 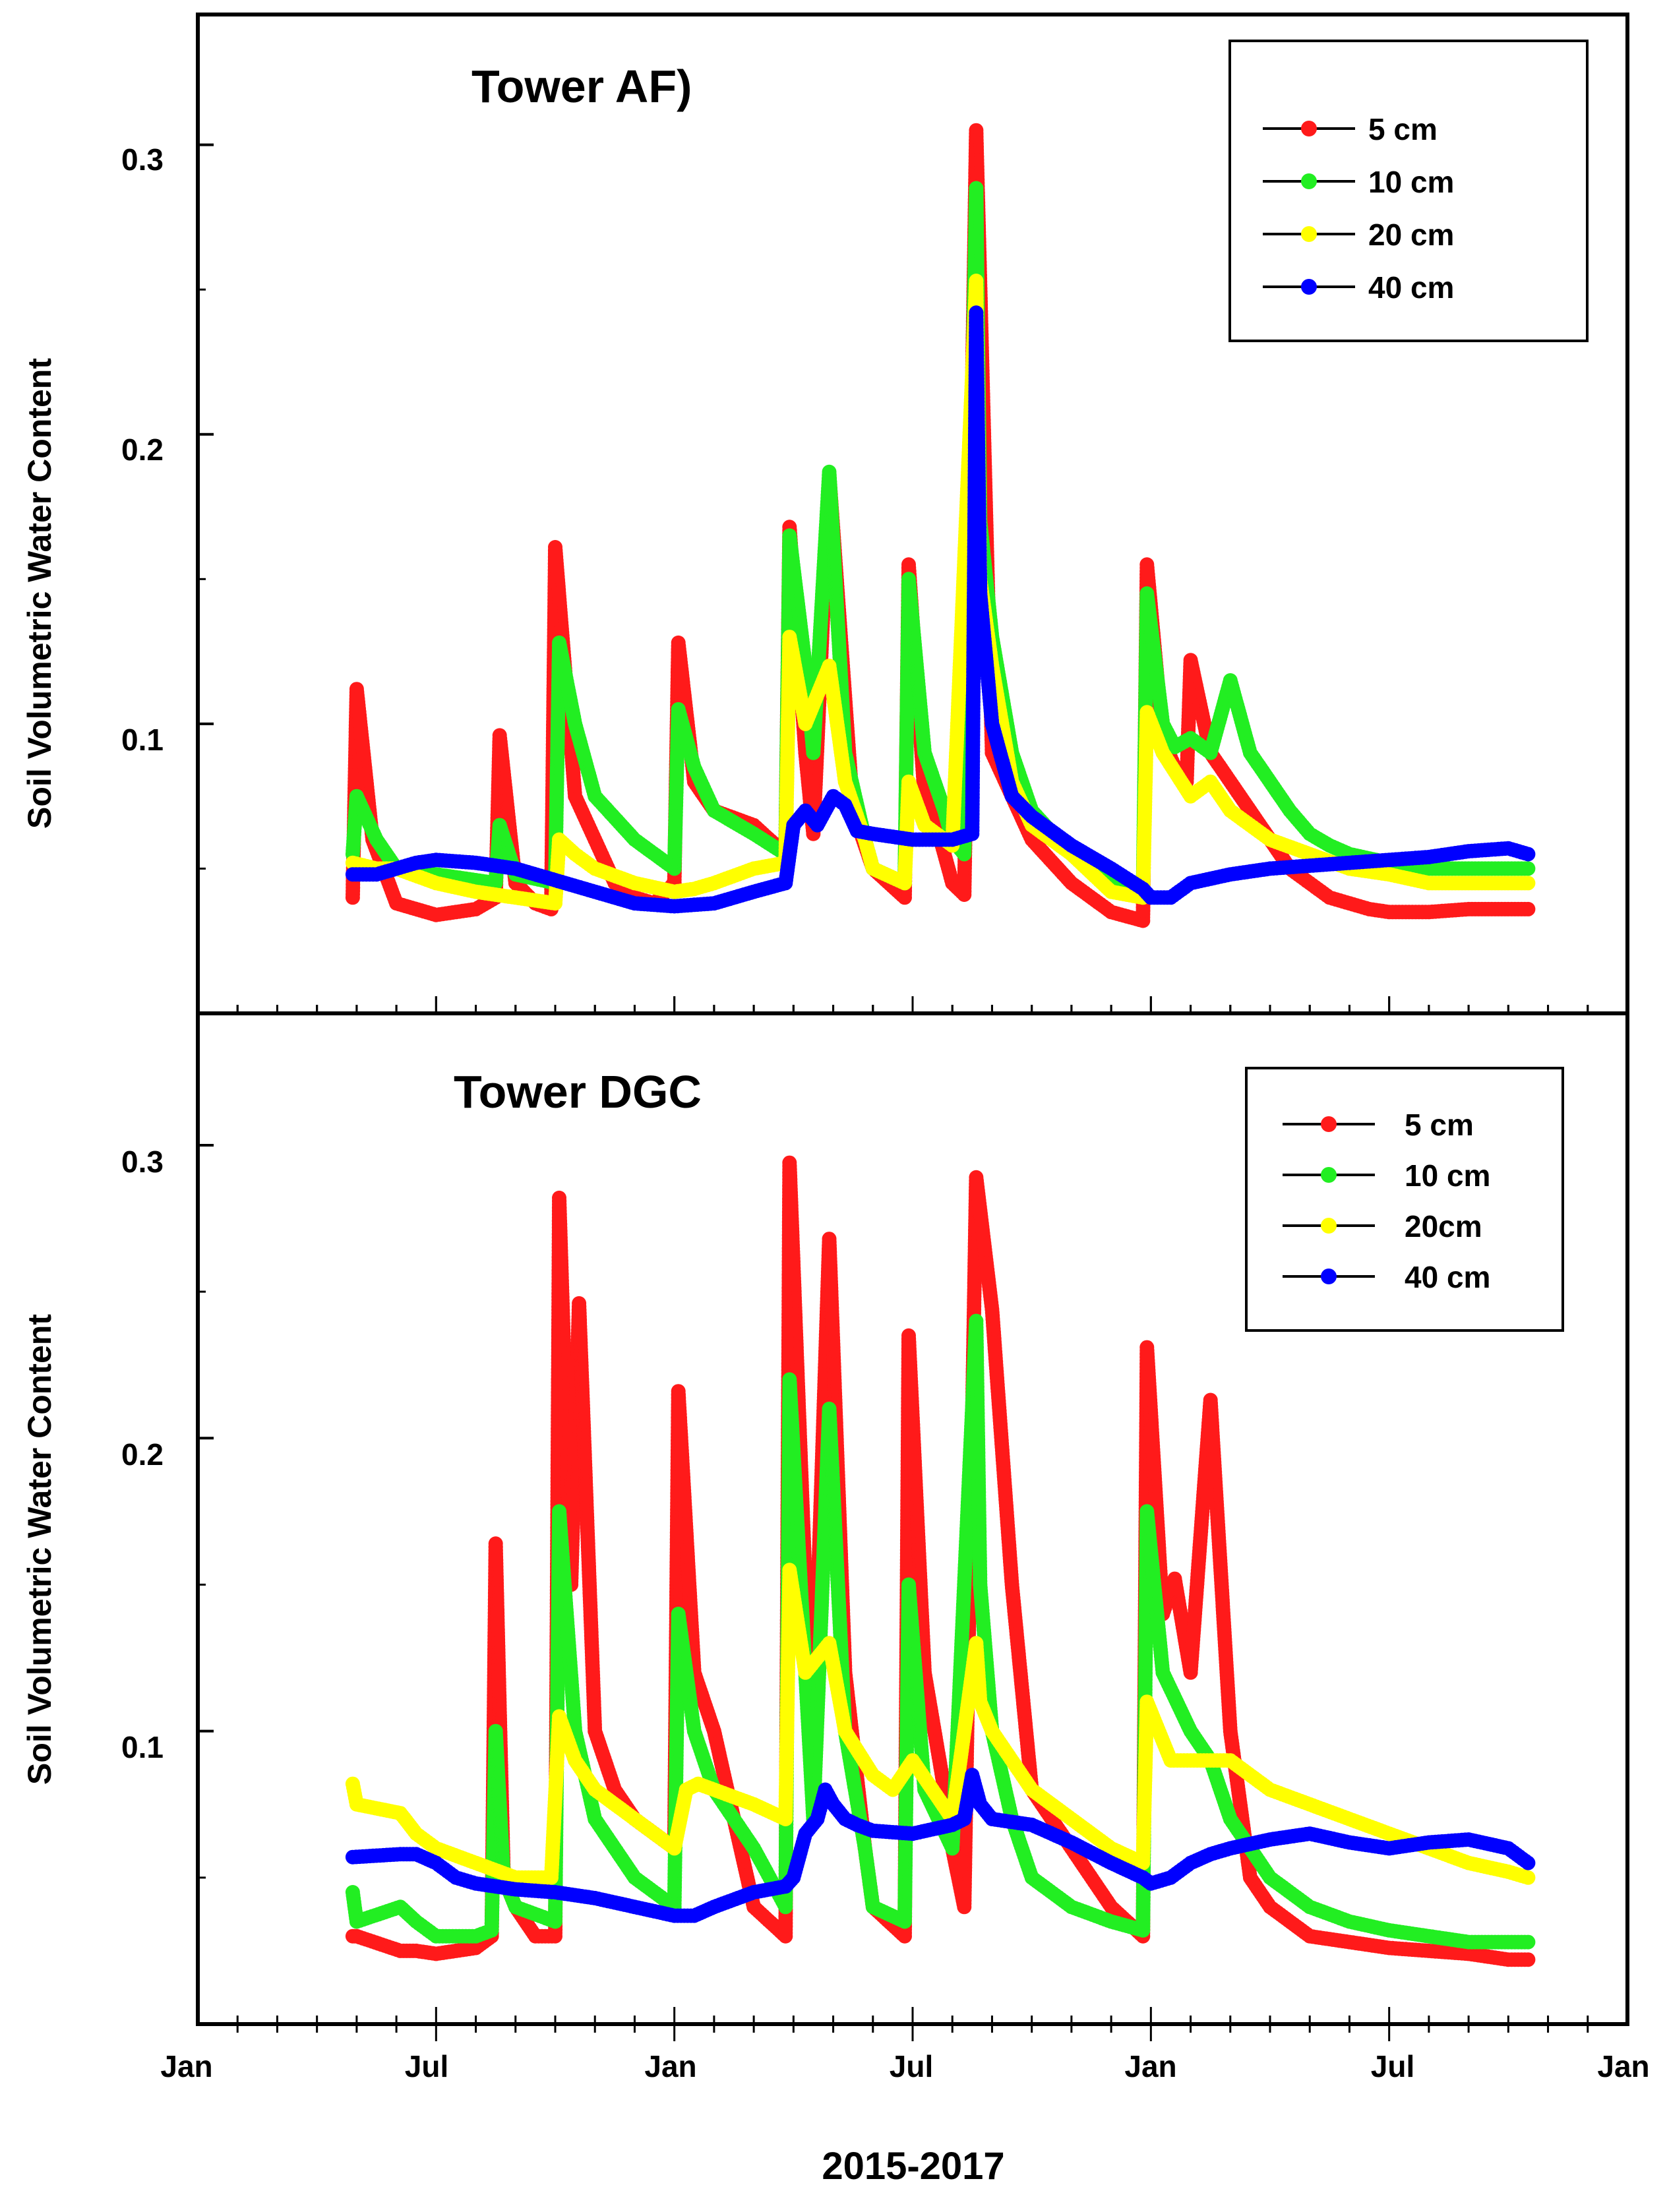 What do you see at coordinates (39, 593) in the screenshot?
I see `y-axis-label: Soil Volumetric Water Content` at bounding box center [39, 593].